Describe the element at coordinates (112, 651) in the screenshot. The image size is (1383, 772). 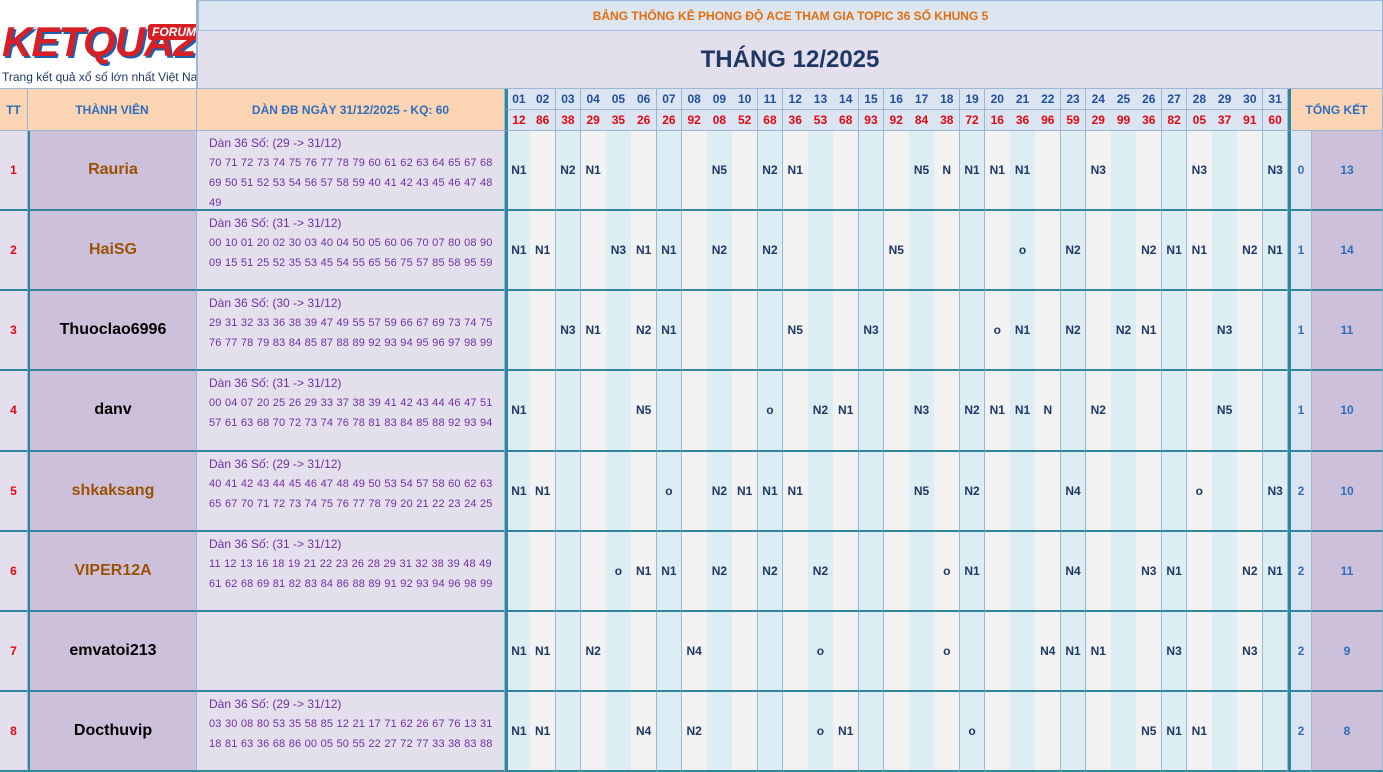
I see `member-name: emvatoi213` at that location.